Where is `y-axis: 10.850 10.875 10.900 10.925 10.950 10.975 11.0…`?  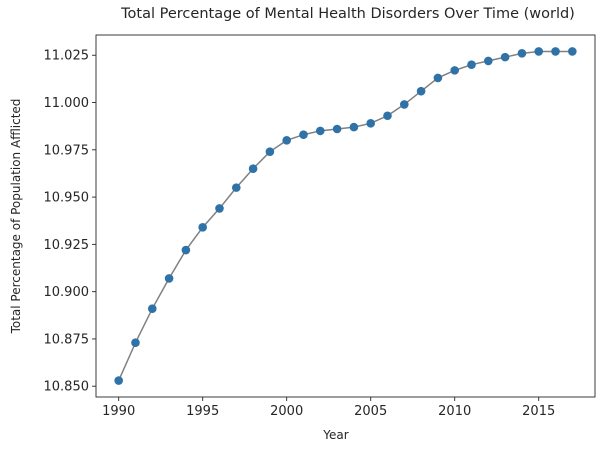
y-axis: 10.850 10.875 10.900 10.925 10.950 10.975 11.0… is located at coordinates (70, 222).